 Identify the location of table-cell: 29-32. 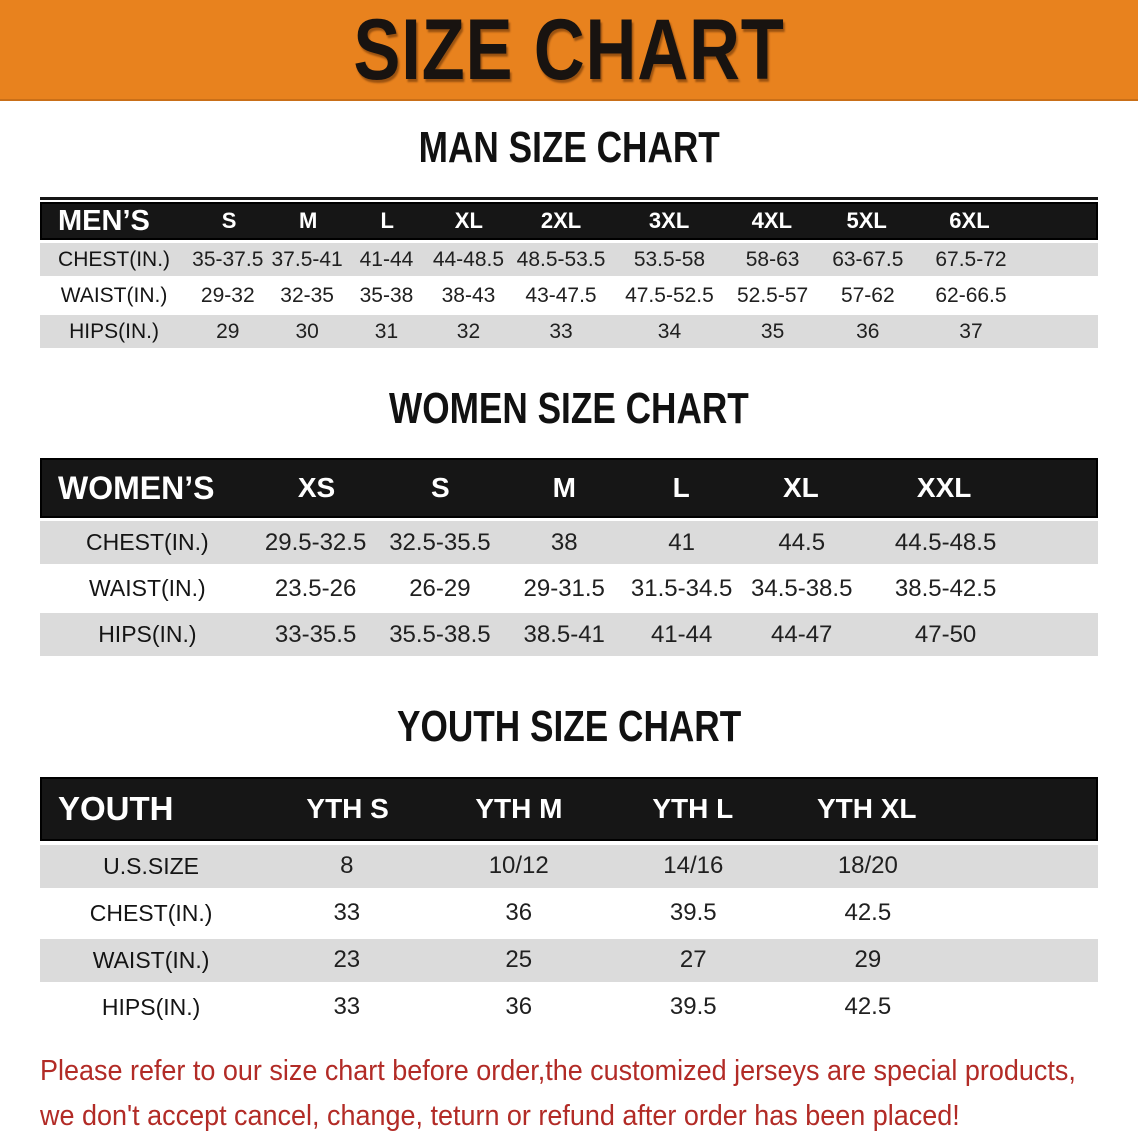
(227, 295).